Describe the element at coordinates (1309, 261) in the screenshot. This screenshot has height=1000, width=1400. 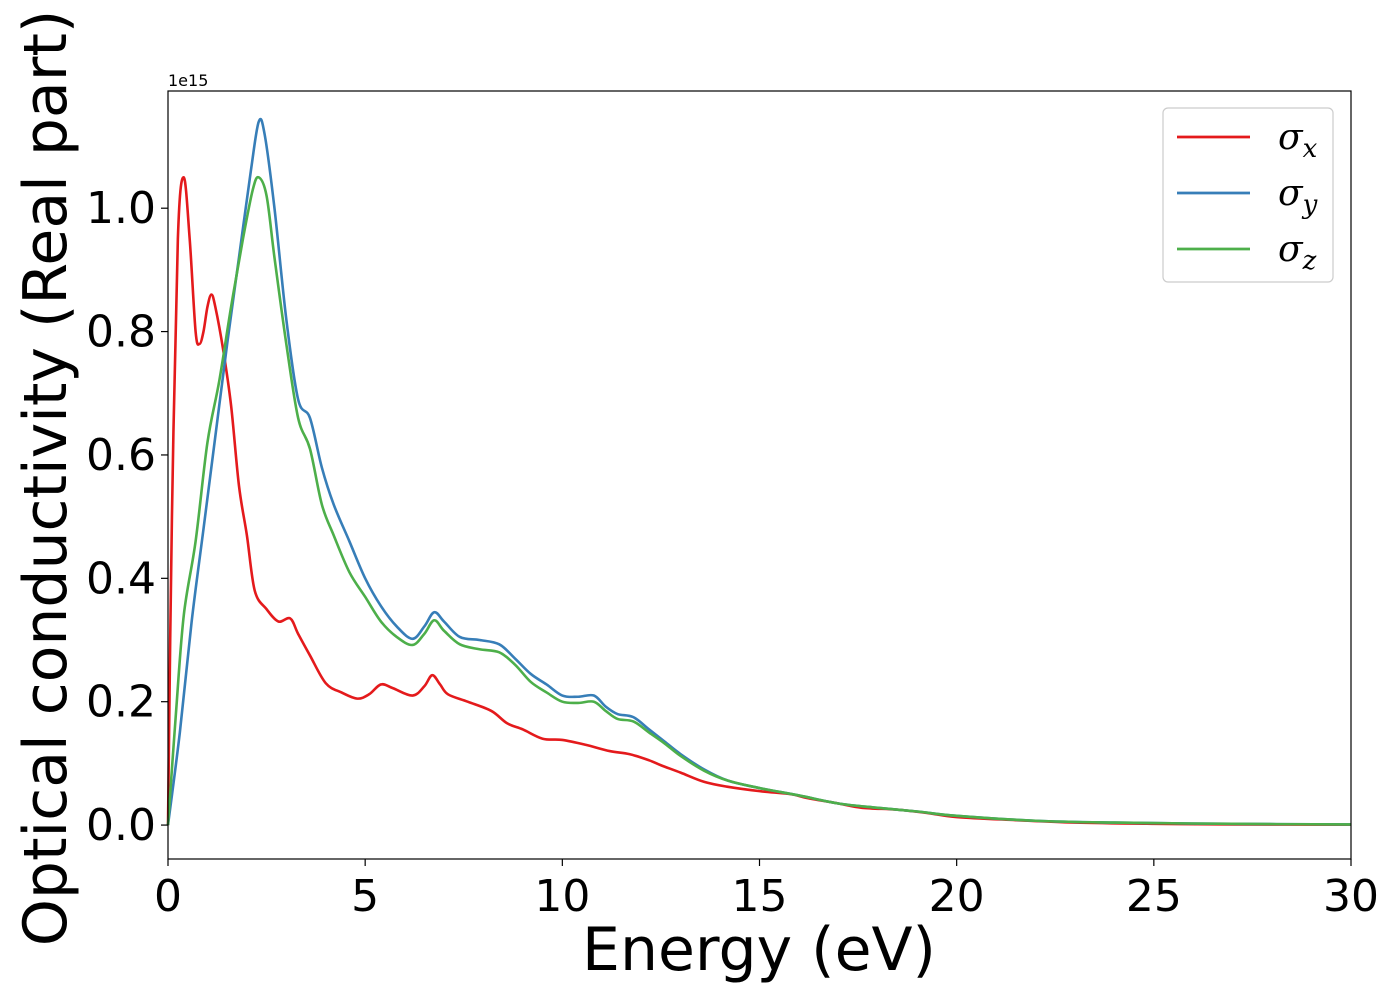
I see `legend-subscript: z` at that location.